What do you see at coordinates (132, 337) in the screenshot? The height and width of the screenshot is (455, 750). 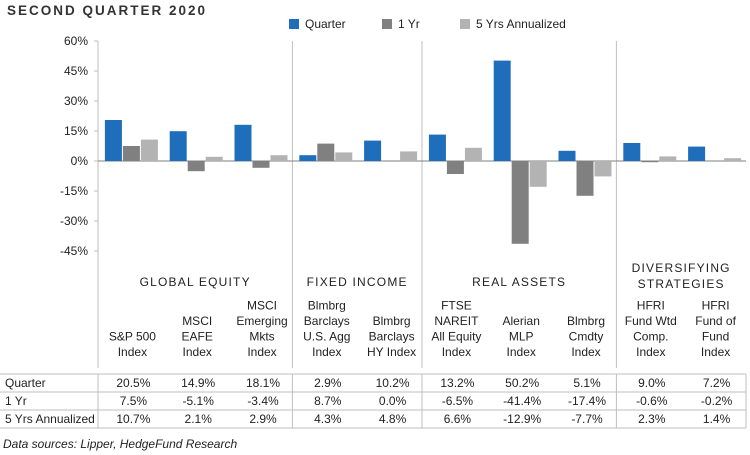 I see `category-label: S&P 500` at bounding box center [132, 337].